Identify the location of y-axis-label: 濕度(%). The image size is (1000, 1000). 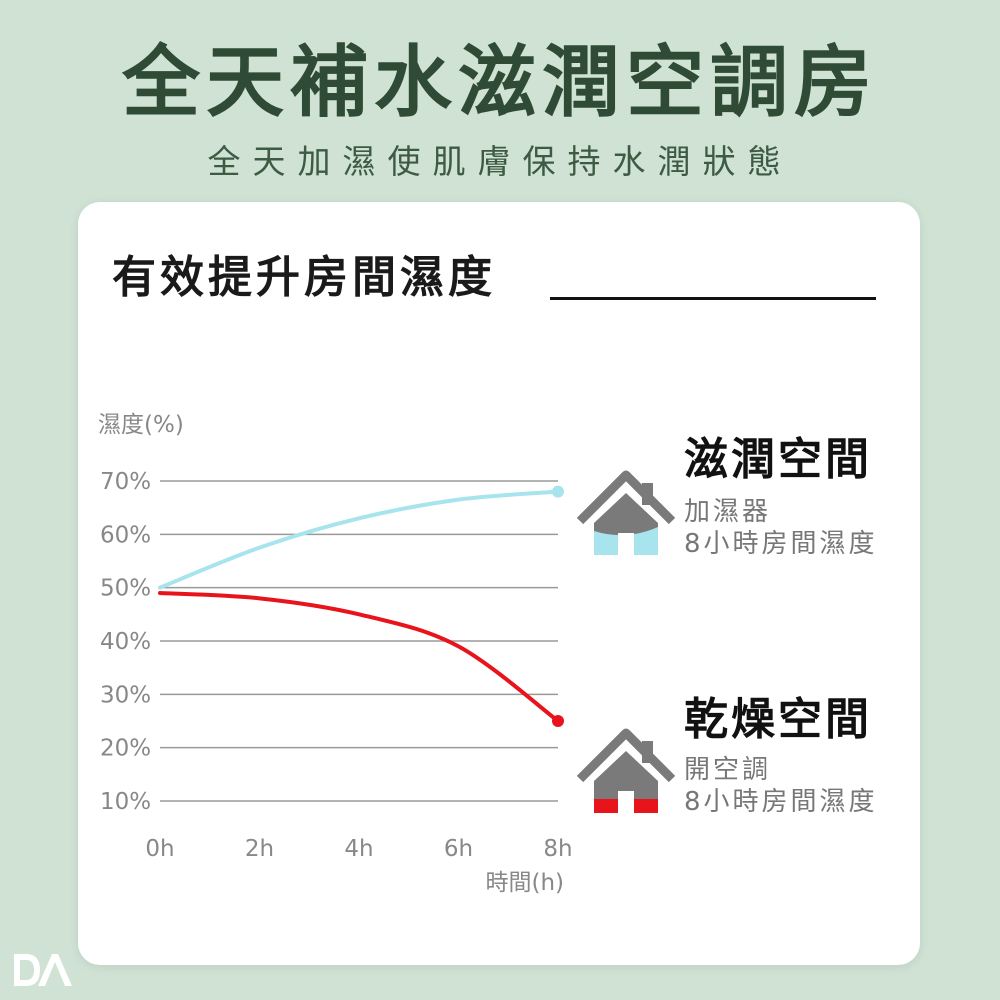
(141, 425).